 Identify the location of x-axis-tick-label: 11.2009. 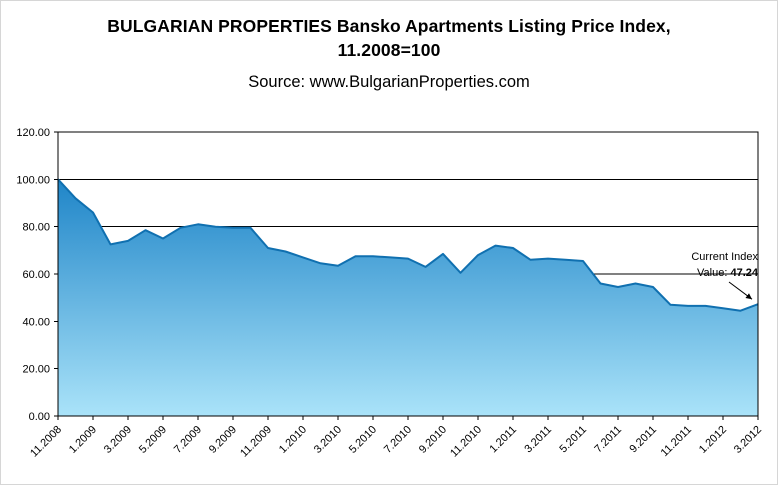
(256, 442).